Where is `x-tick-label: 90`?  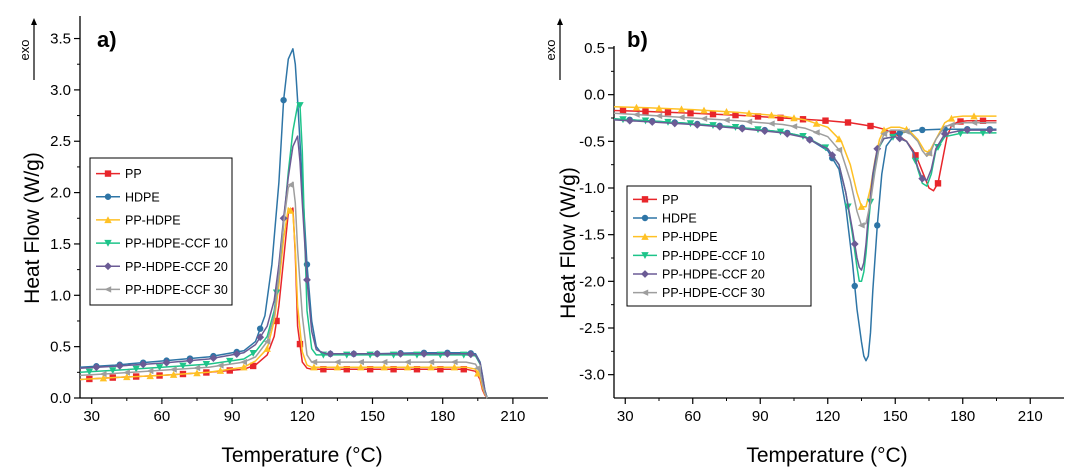 x-tick-label: 90 is located at coordinates (760, 416).